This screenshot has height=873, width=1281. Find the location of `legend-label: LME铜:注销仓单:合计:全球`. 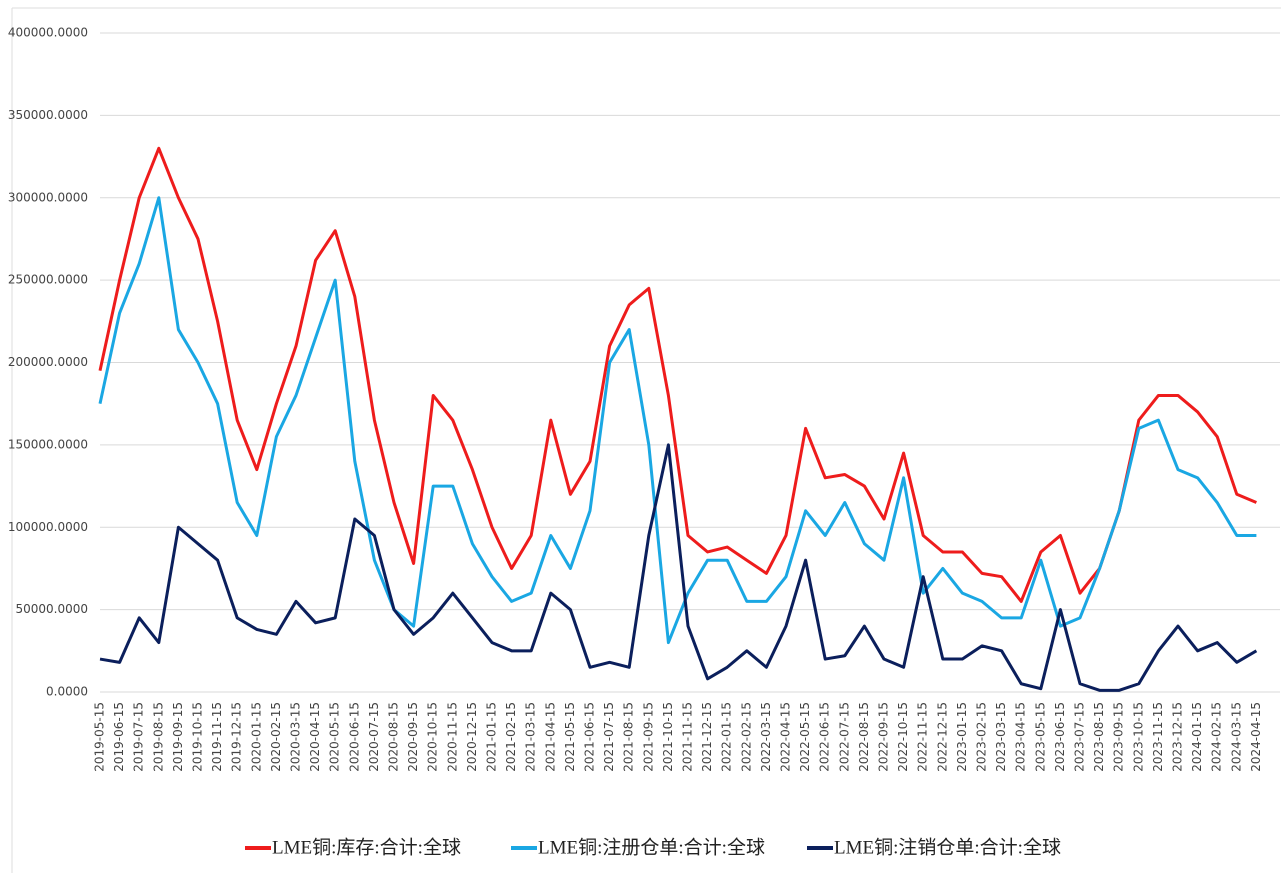

legend-label: LME铜:注销仓单:合计:全球 is located at coordinates (947, 847).